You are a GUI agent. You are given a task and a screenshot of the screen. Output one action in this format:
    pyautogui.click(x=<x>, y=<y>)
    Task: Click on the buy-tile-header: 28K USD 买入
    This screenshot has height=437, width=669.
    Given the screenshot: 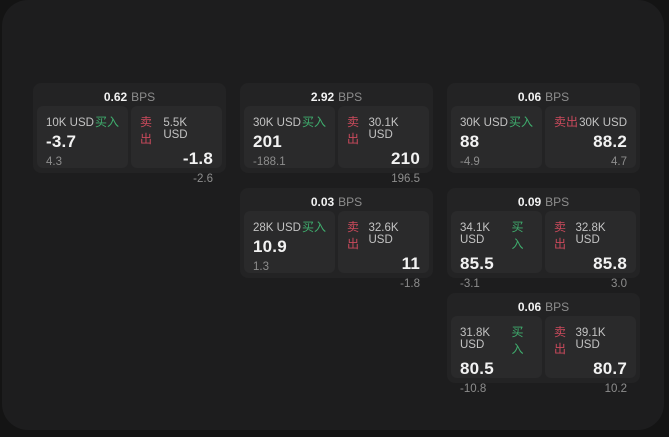 What is the action you would take?
    pyautogui.click(x=289, y=226)
    